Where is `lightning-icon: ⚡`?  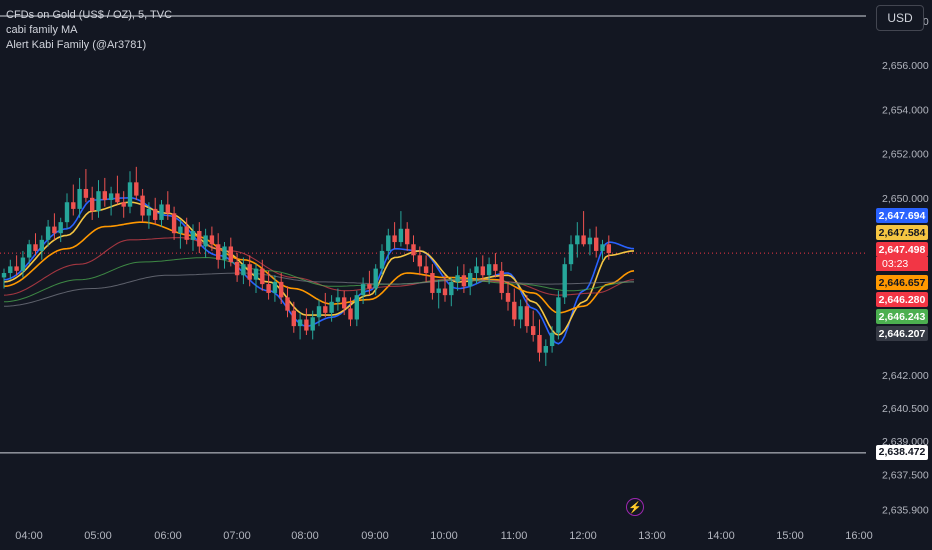
lightning-icon: ⚡ is located at coordinates (635, 507).